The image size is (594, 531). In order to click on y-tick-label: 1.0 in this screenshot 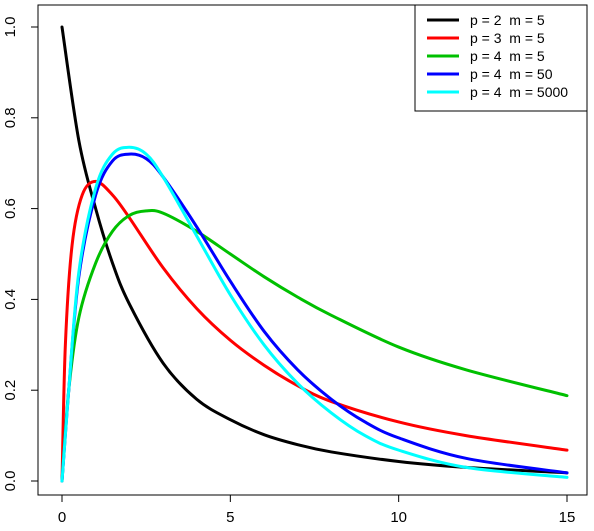, I will do `click(10, 27)`.